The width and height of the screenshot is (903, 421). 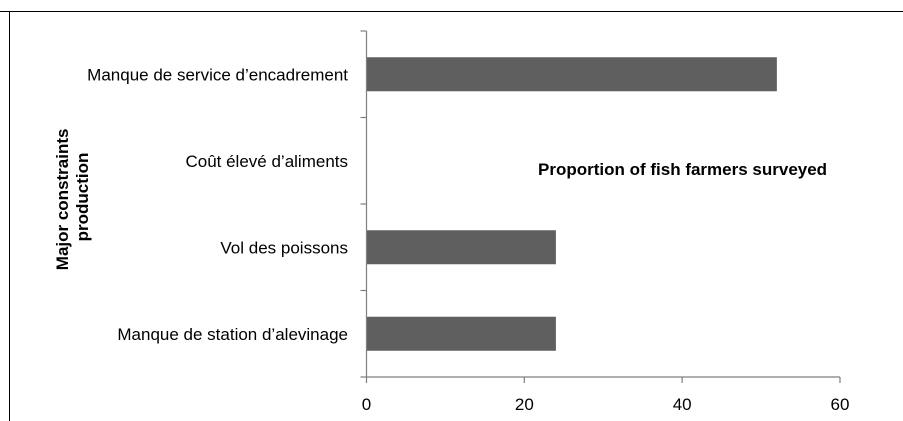 I want to click on x-axis-title: Proportion of fish farmers surveyed, so click(x=682, y=169).